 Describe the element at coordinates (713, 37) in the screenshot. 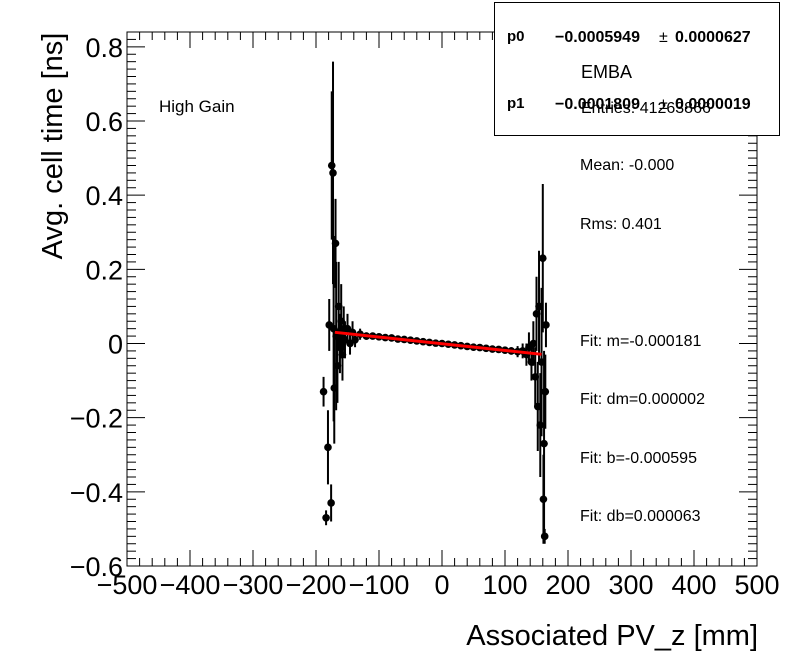

I see `p0-error: 0.0000627` at that location.